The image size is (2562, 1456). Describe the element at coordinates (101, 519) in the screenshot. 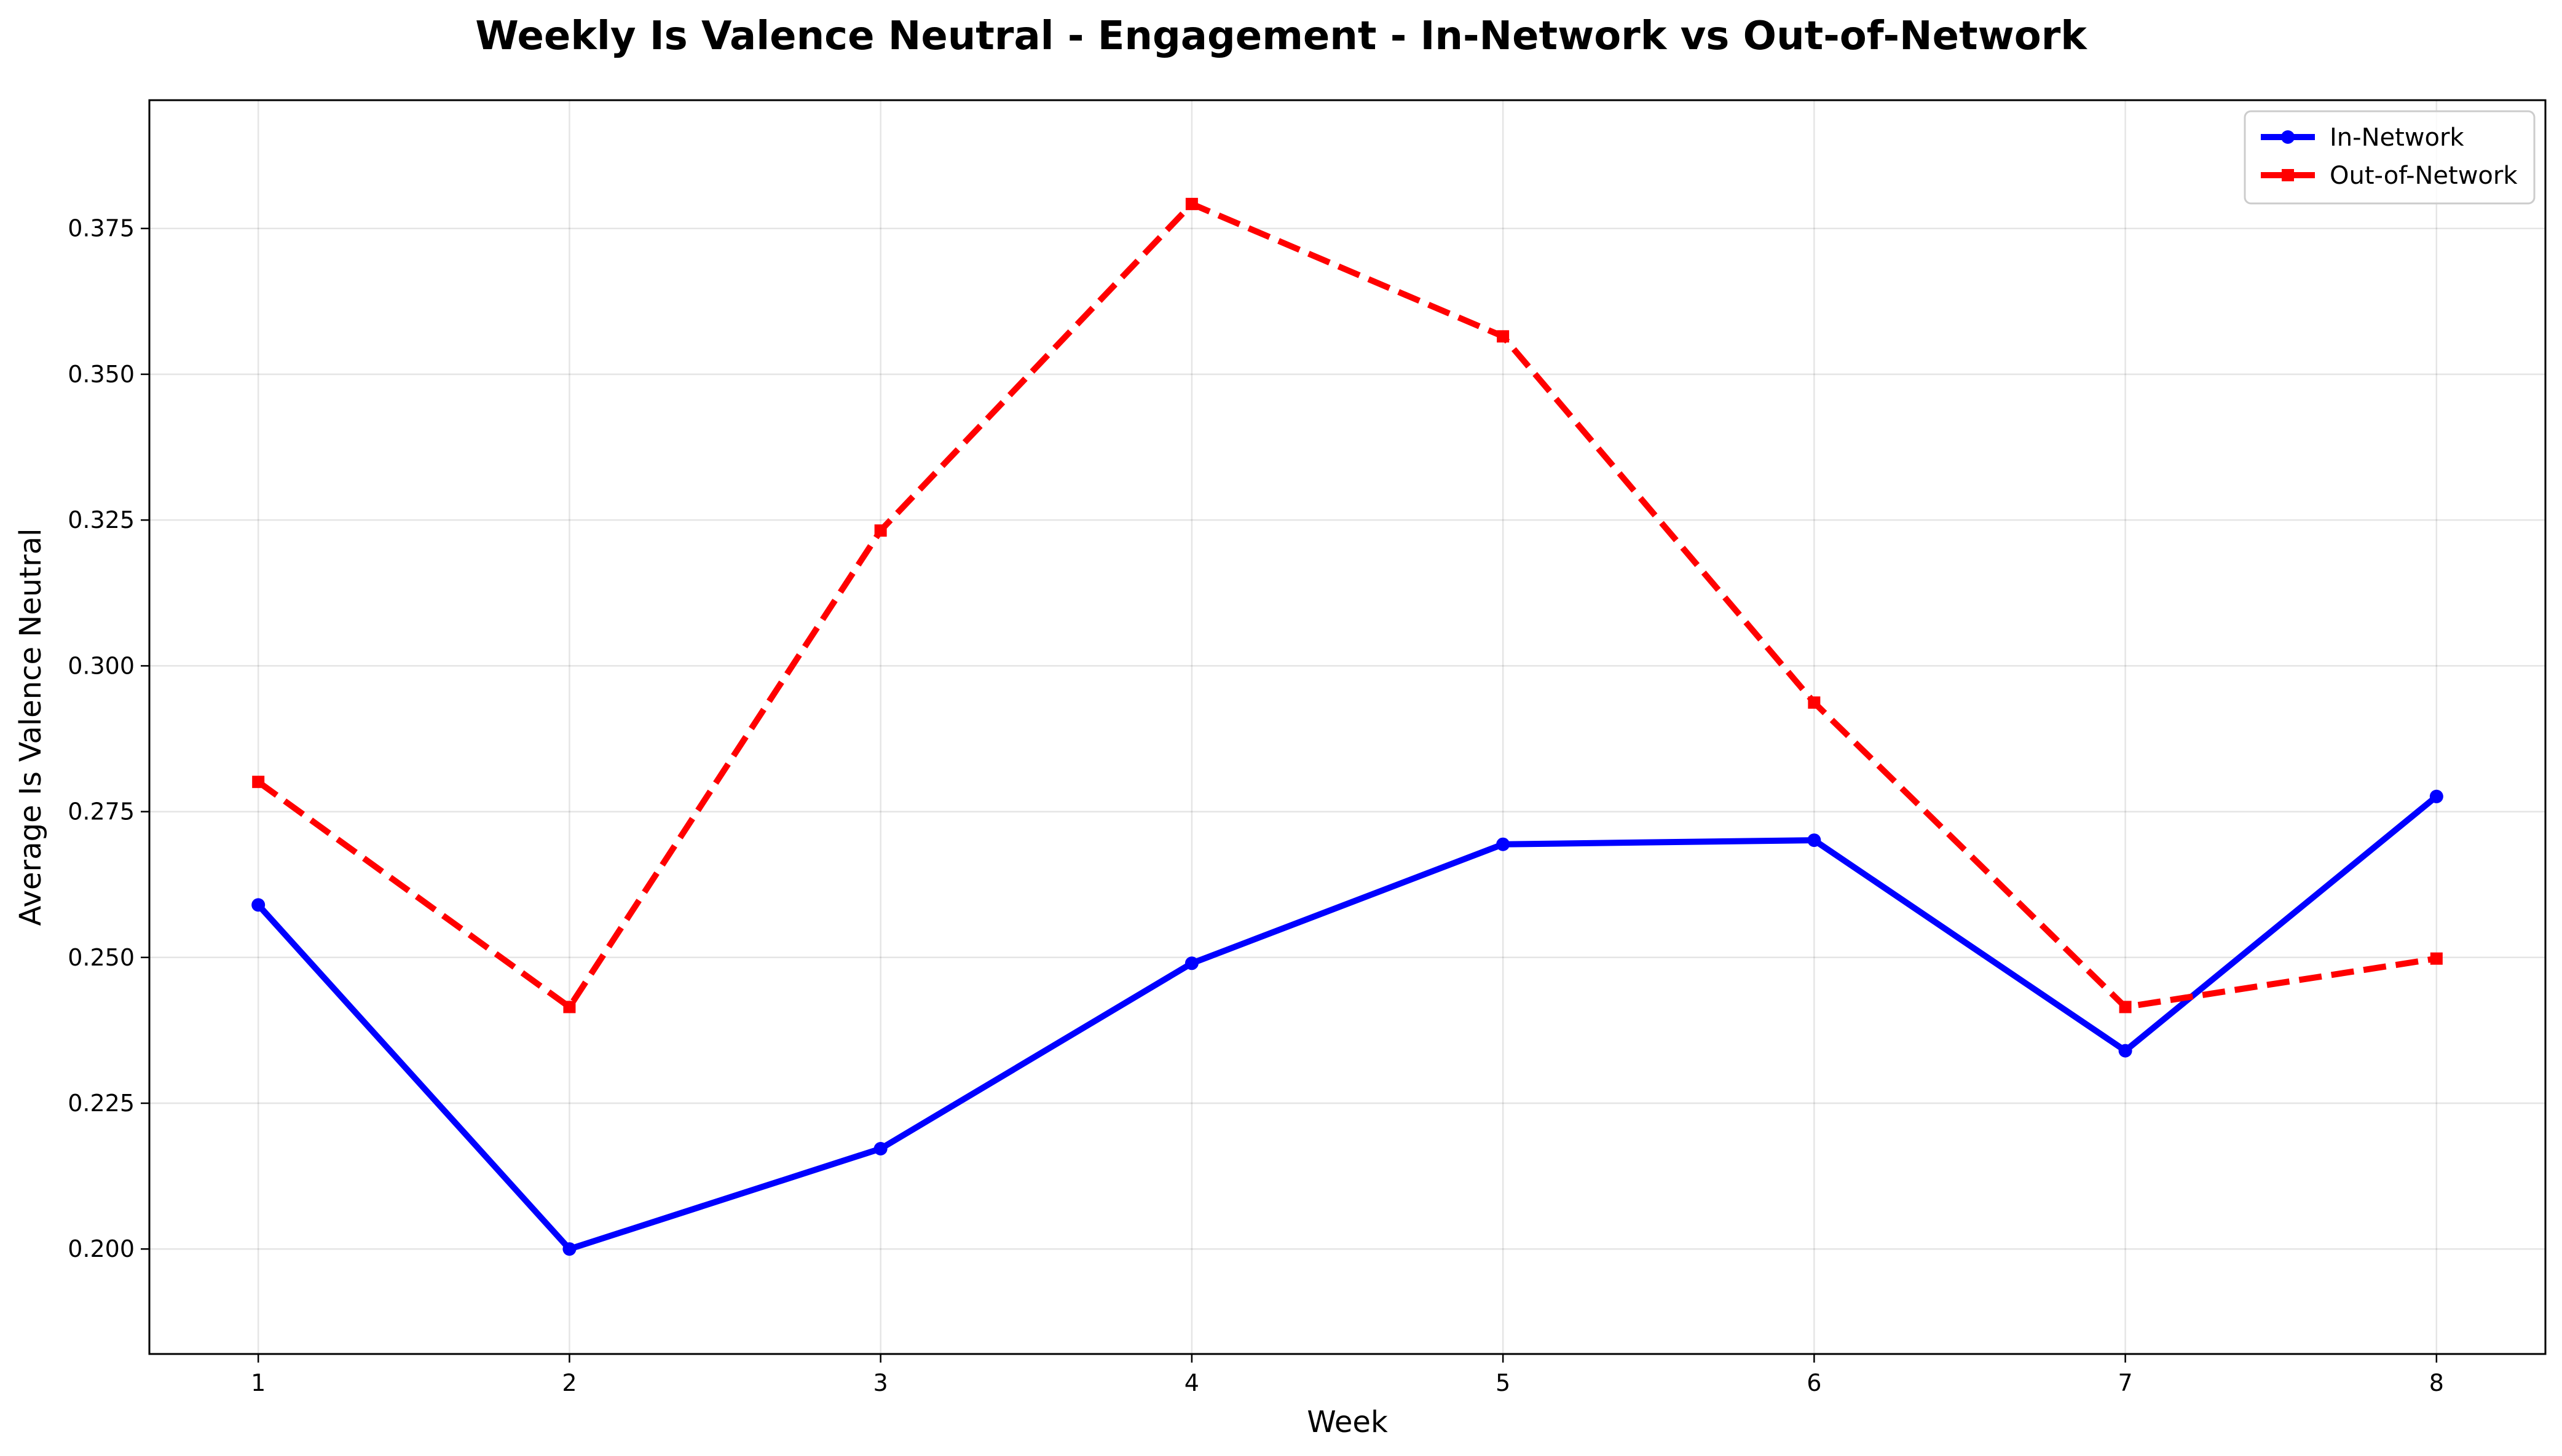

I see `y-tick-label: 0.325` at that location.